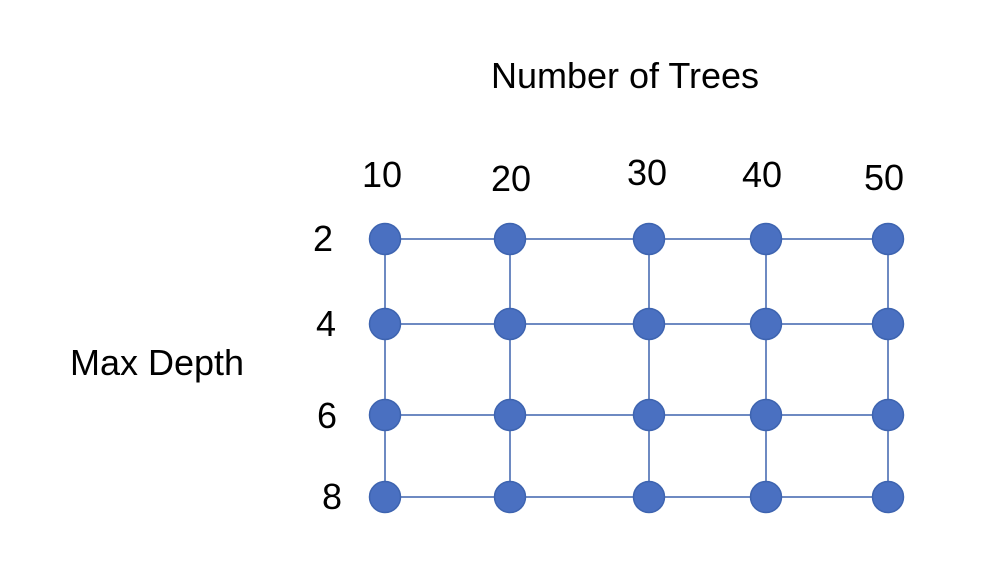  Describe the element at coordinates (647, 172) in the screenshot. I see `column-label-30: 30` at that location.